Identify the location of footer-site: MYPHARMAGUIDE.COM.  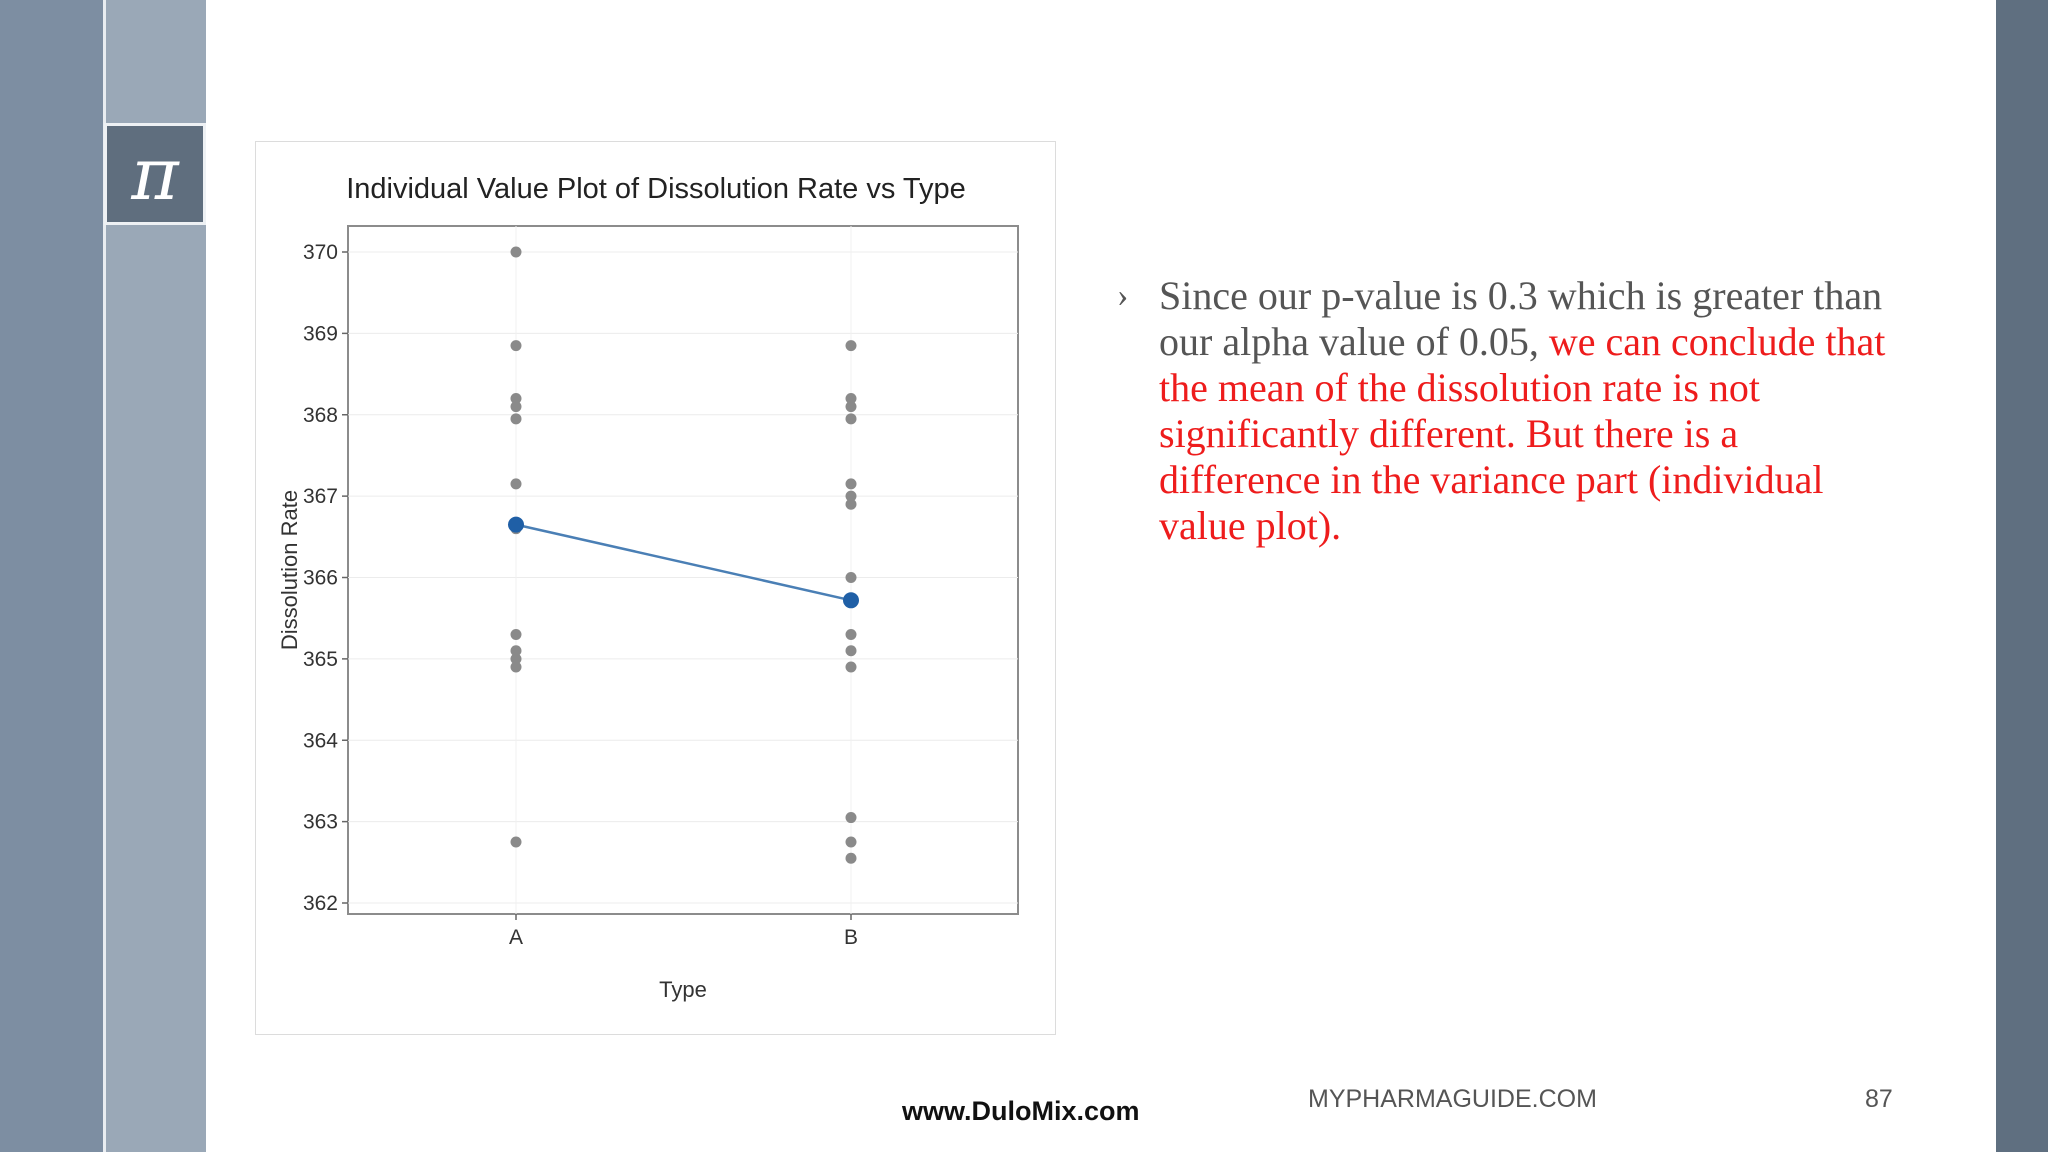
(1452, 1099).